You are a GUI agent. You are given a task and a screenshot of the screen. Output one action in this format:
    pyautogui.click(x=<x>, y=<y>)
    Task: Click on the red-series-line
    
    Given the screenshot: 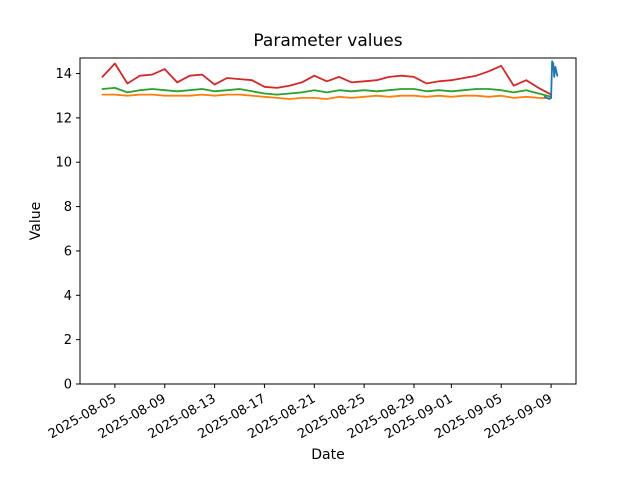 What is the action you would take?
    pyautogui.click(x=326, y=79)
    